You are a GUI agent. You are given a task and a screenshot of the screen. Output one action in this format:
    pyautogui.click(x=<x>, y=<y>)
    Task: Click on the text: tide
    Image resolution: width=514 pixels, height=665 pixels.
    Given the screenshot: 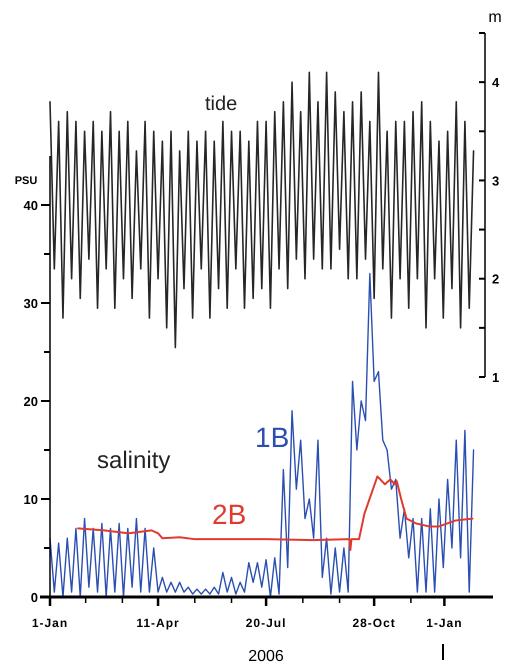 What is the action you would take?
    pyautogui.click(x=221, y=104)
    